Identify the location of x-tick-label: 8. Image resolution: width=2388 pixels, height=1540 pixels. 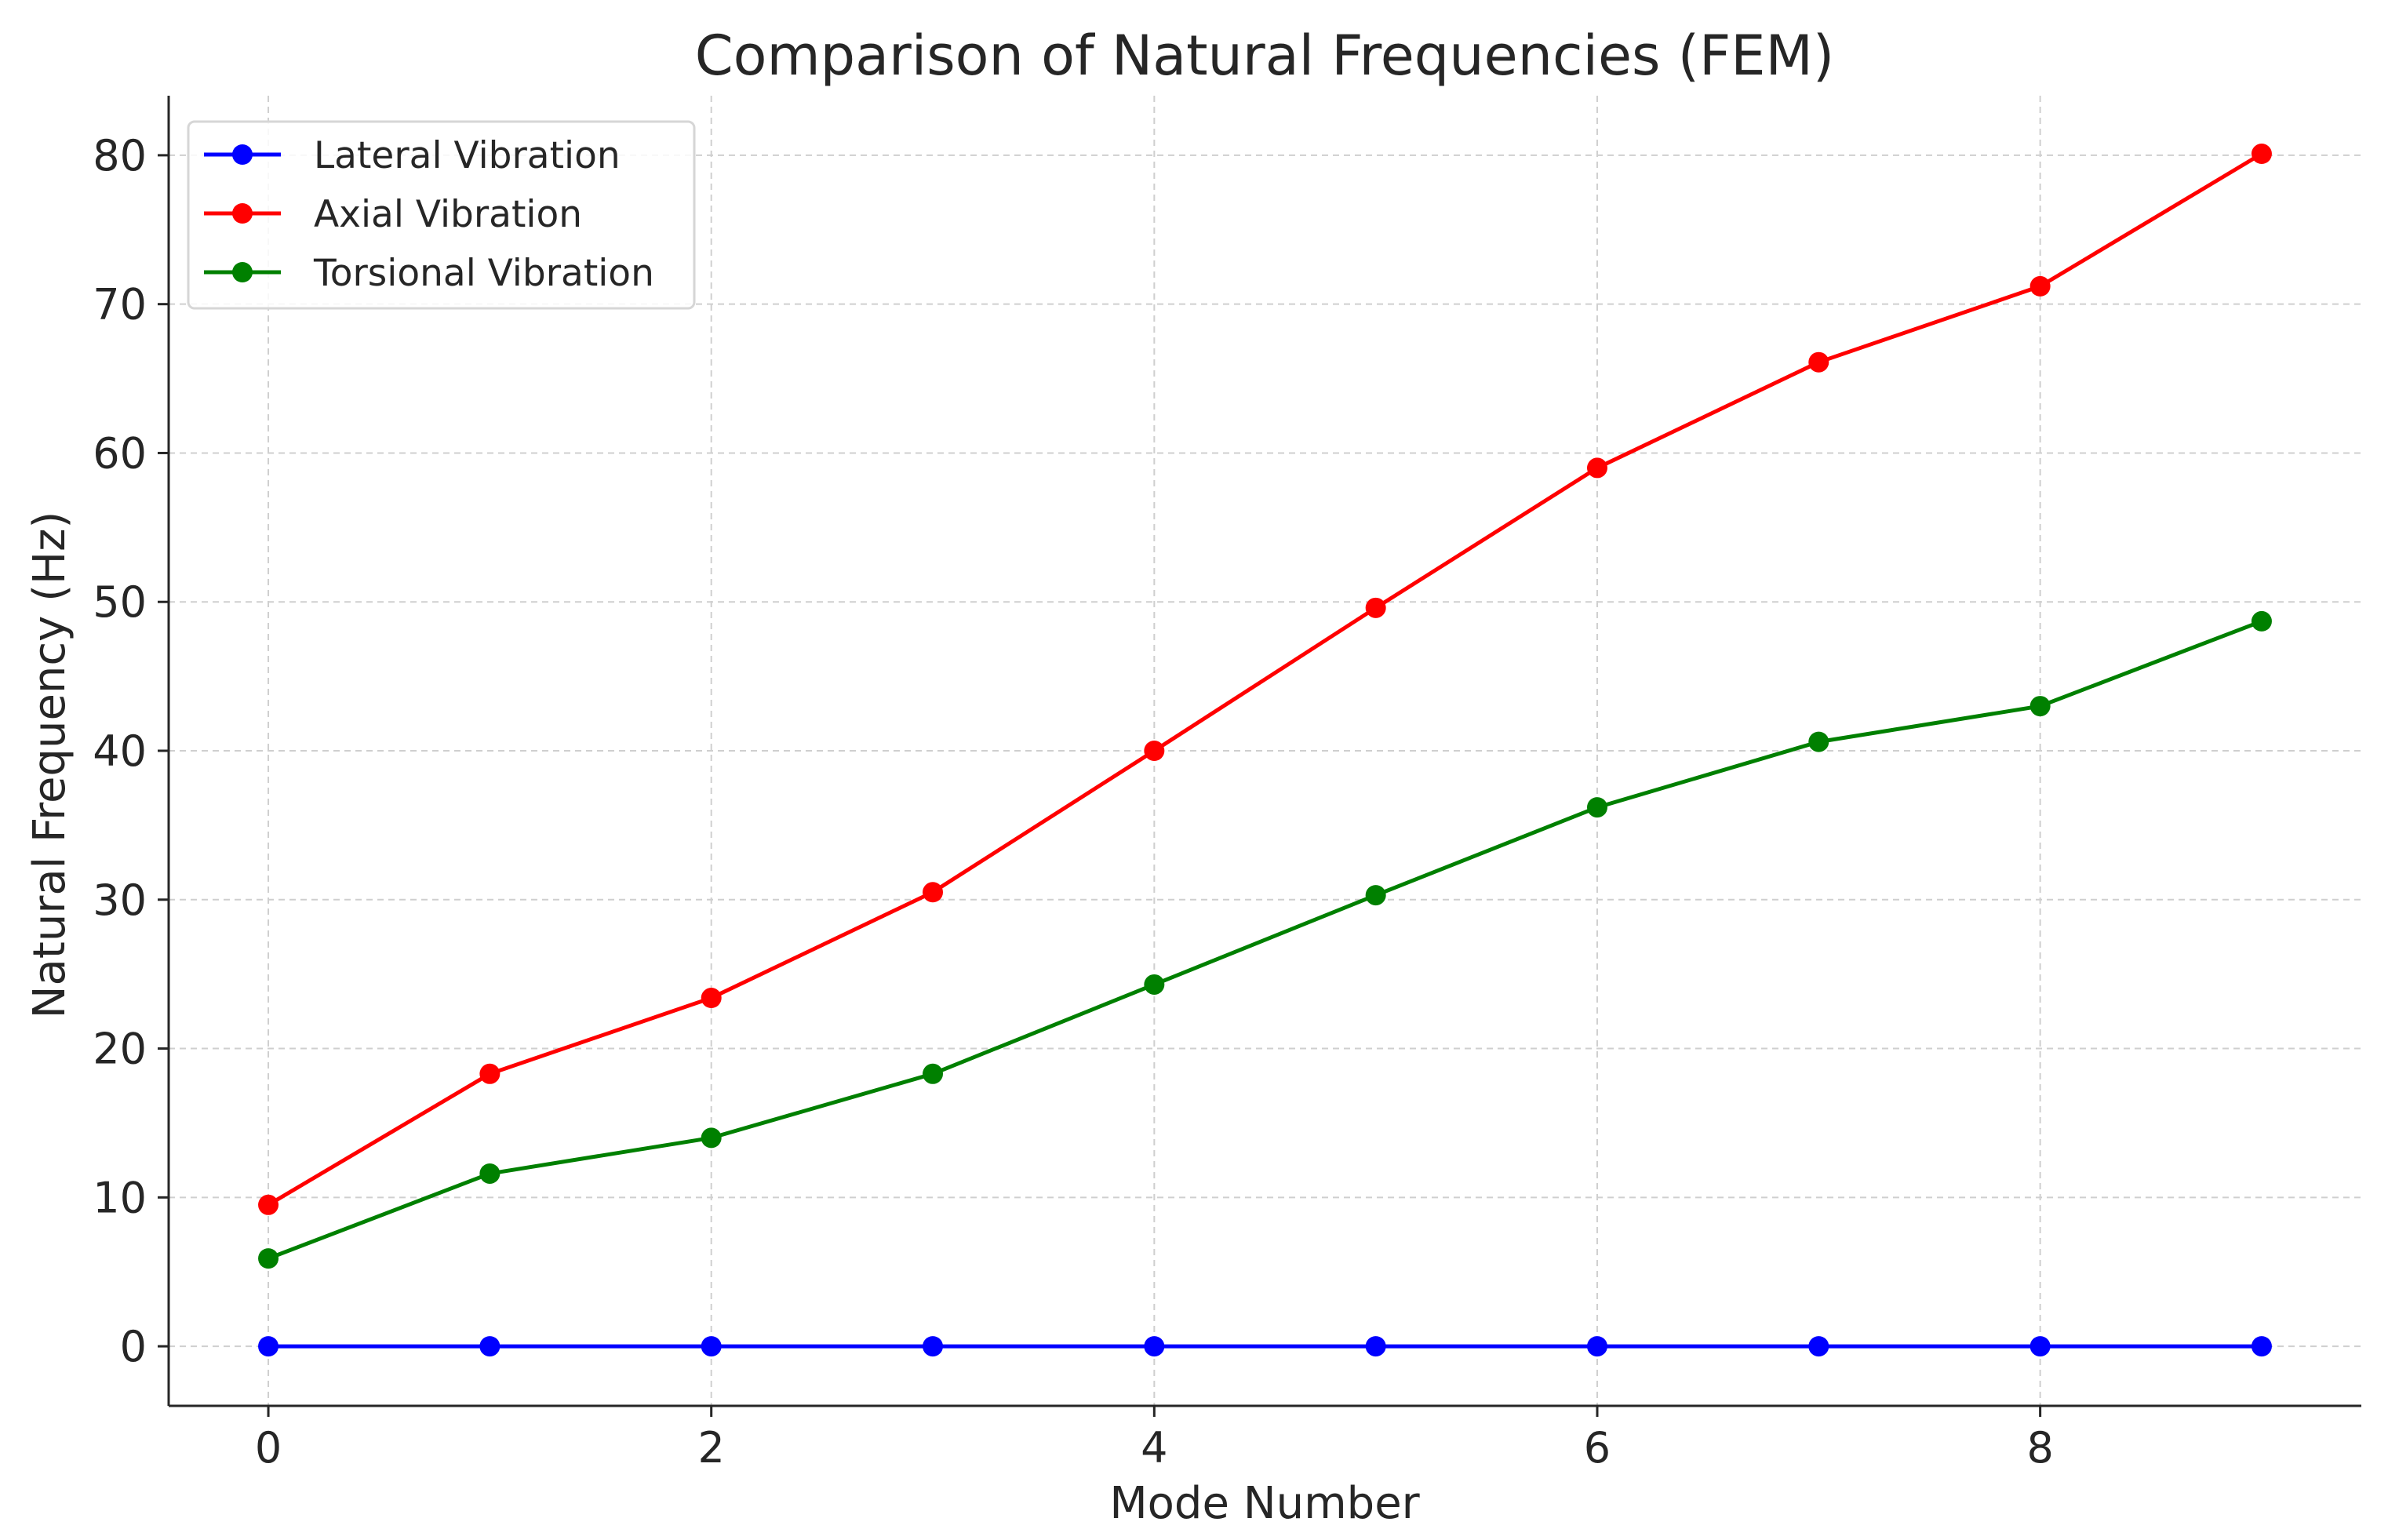
(2039, 1448).